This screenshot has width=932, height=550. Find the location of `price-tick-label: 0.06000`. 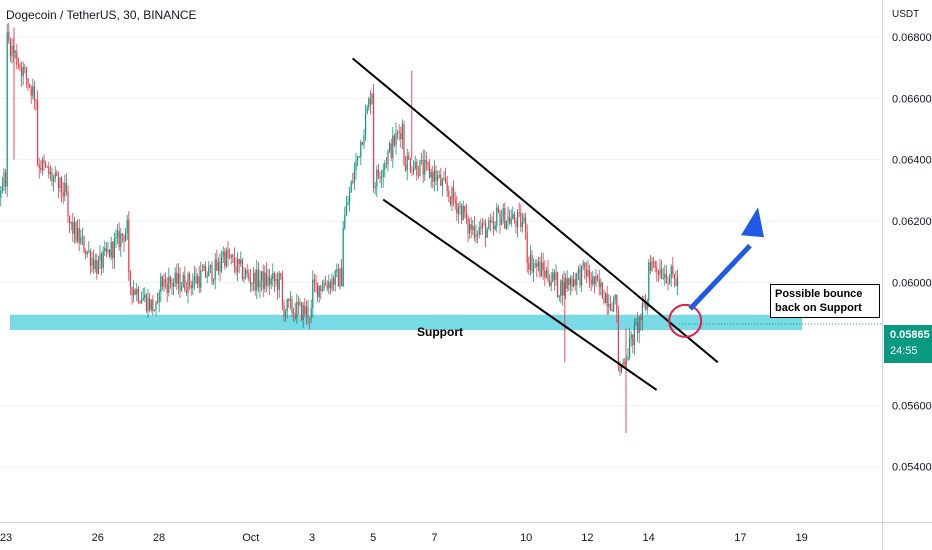

price-tick-label: 0.06000 is located at coordinates (912, 283).